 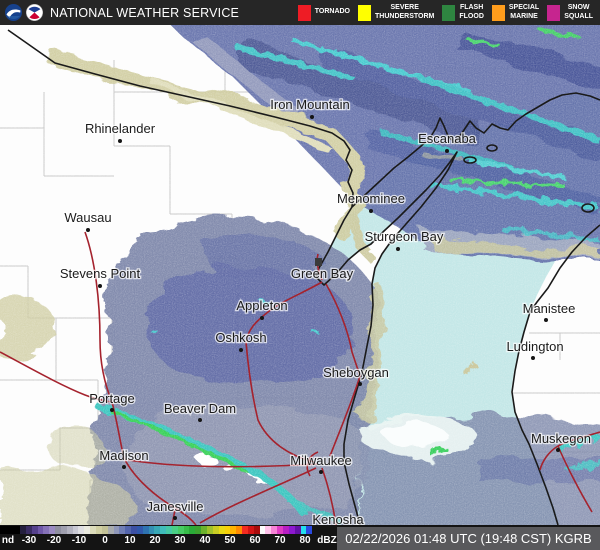 I want to click on legend-label: SNOW SQUALL, so click(x=578, y=12).